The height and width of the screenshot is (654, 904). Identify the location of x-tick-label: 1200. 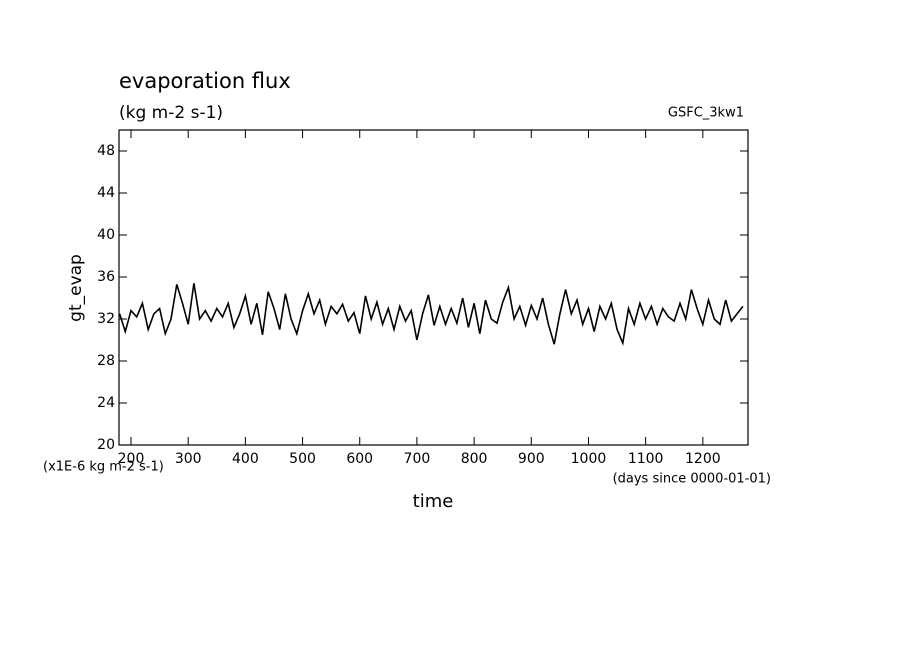
(703, 459).